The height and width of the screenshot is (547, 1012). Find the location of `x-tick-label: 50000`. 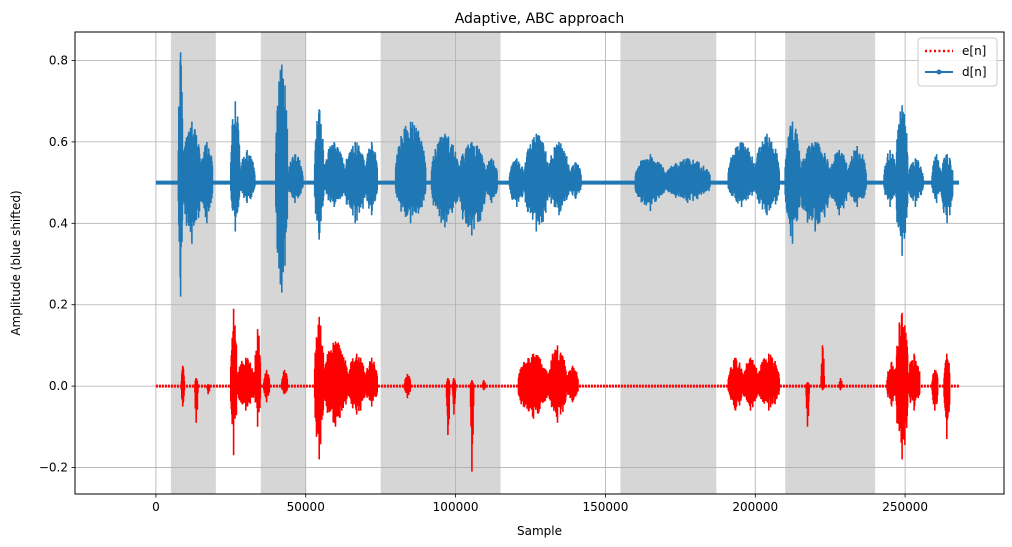

x-tick-label: 50000 is located at coordinates (306, 507).